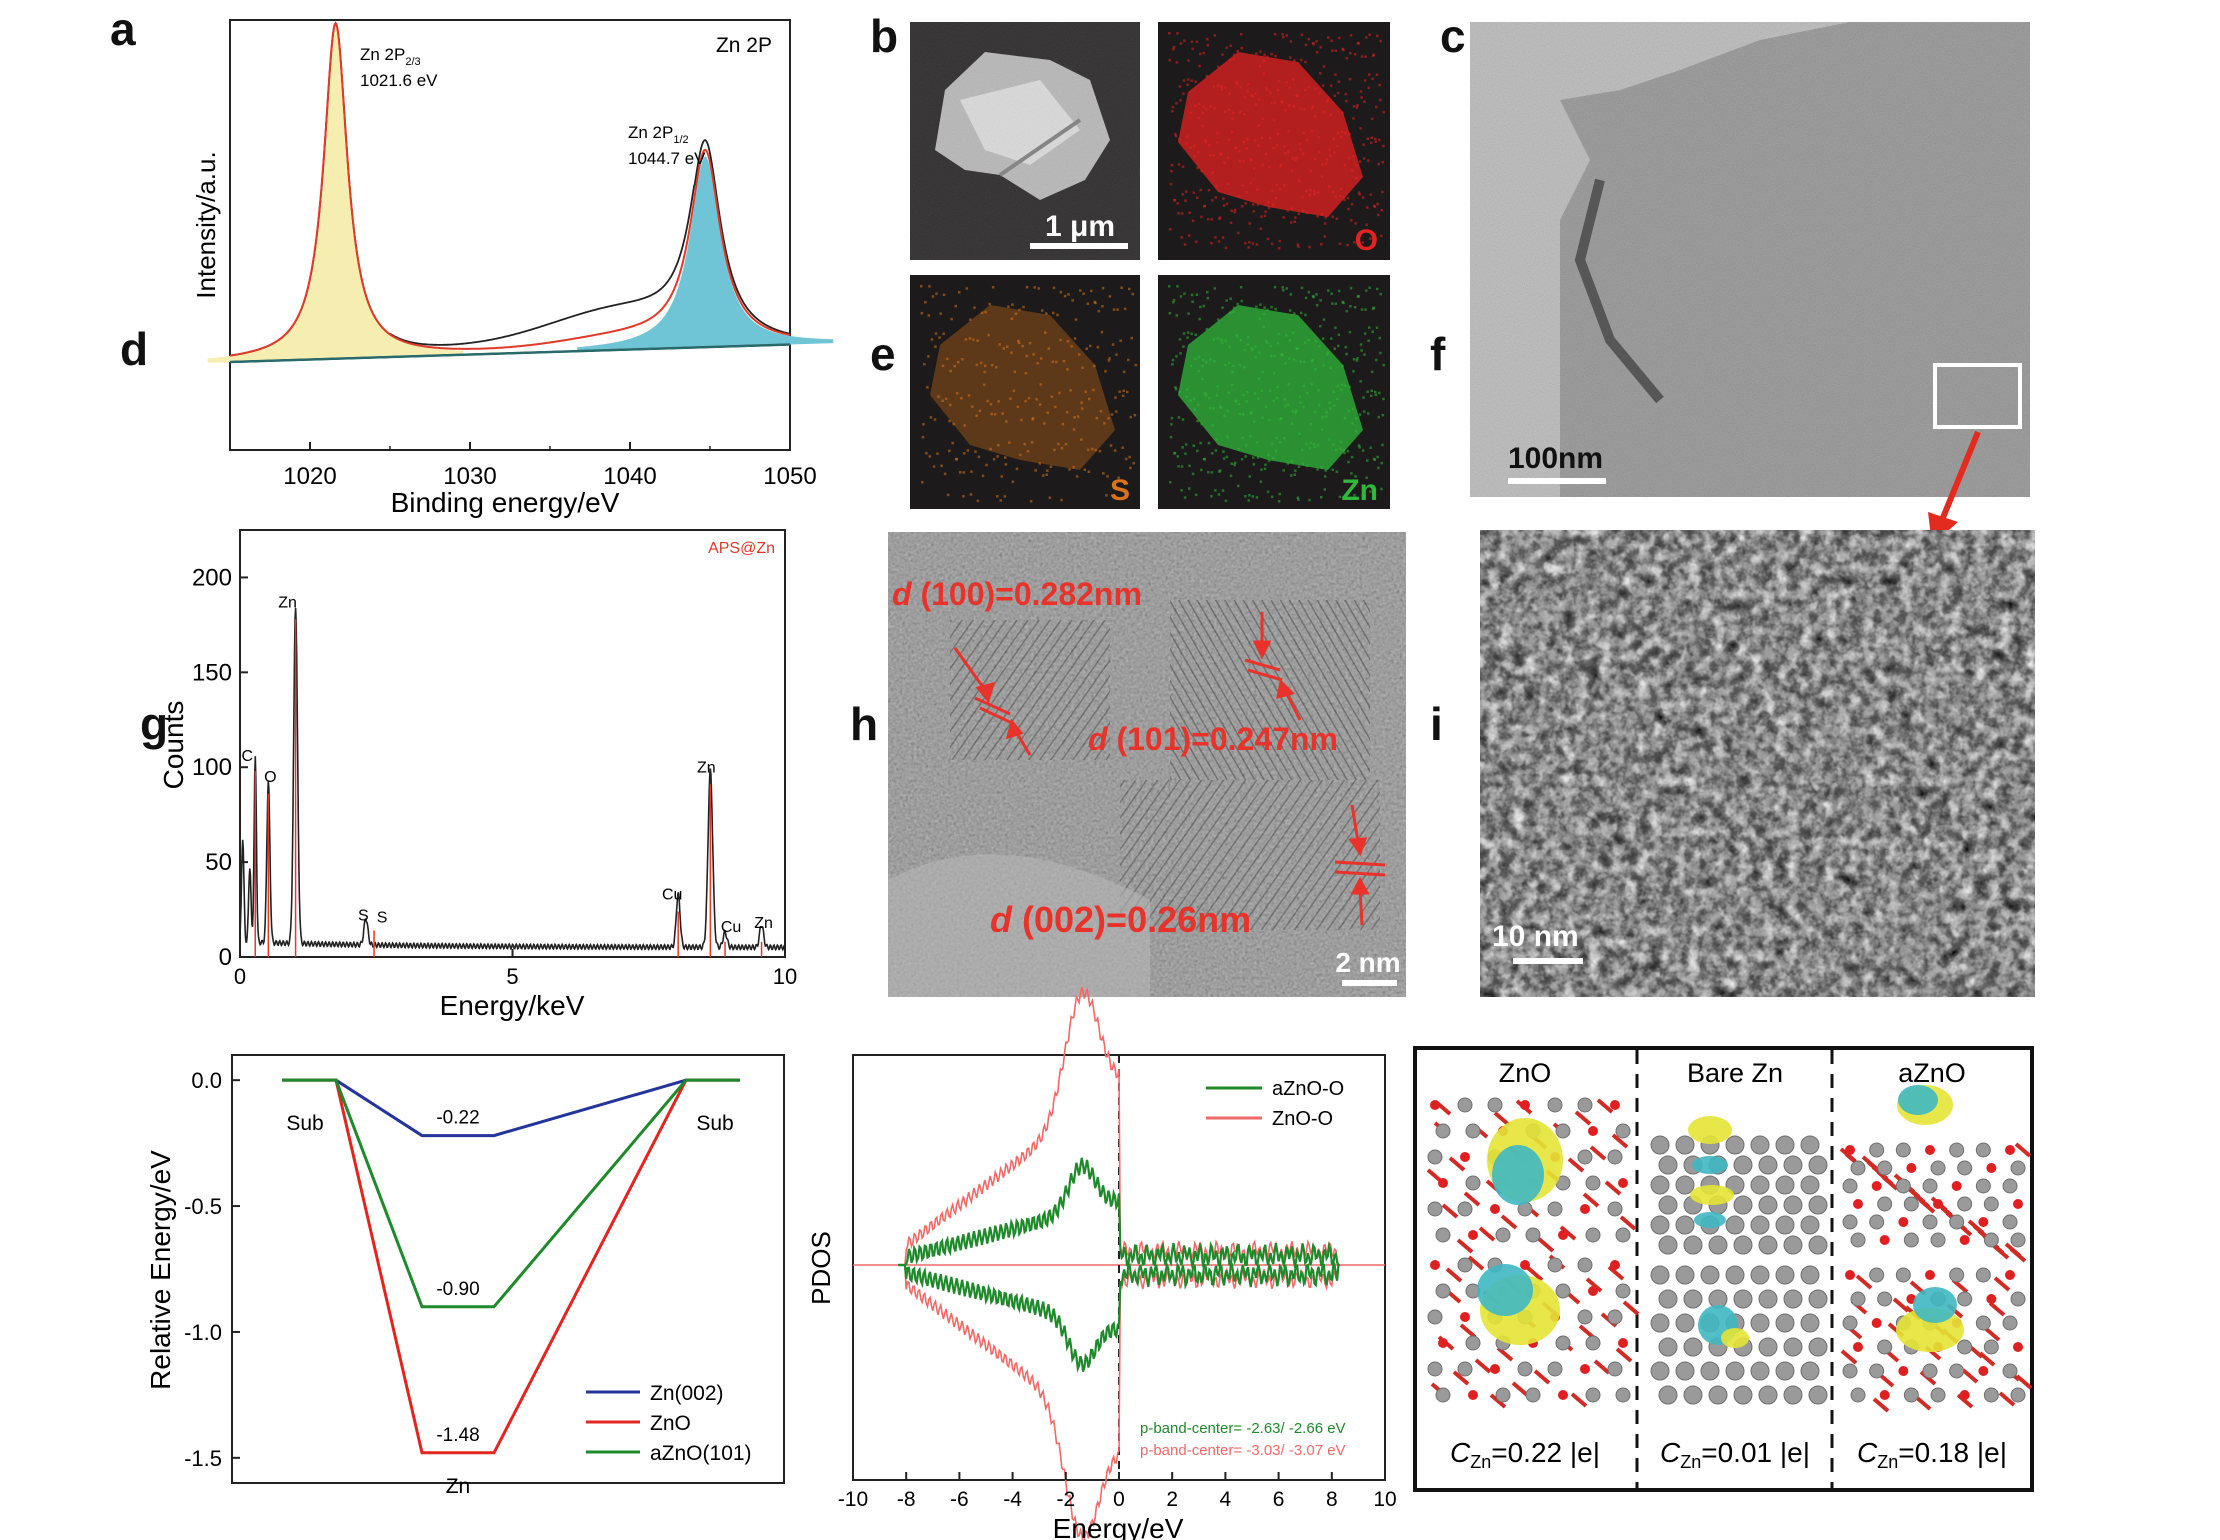  What do you see at coordinates (1065, 1499) in the screenshot?
I see `panel-h-xtick: -2` at bounding box center [1065, 1499].